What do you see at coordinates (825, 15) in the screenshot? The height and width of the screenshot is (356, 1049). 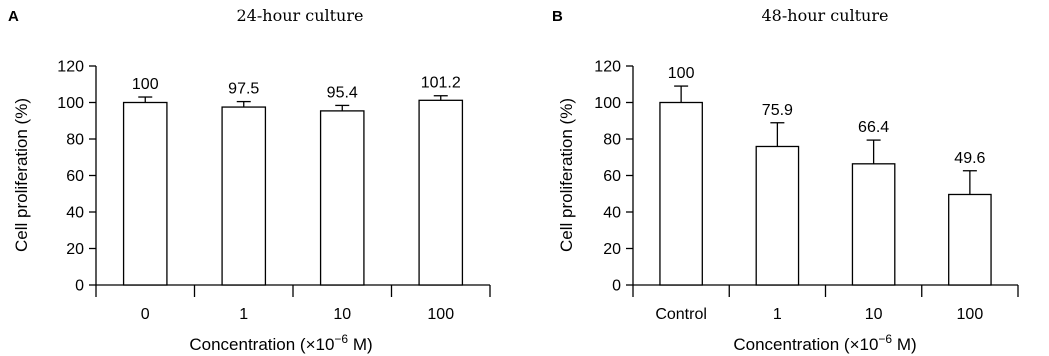 I see `chart-title: 48-hour culture` at bounding box center [825, 15].